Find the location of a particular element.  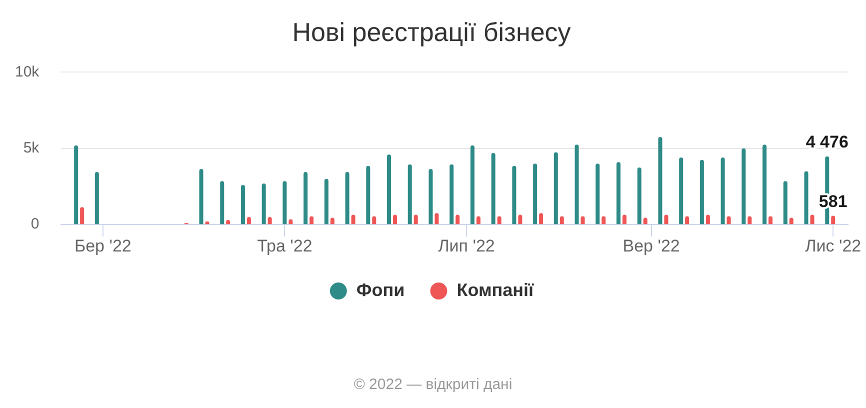

x-tick-label: Тра '22 is located at coordinates (284, 246).